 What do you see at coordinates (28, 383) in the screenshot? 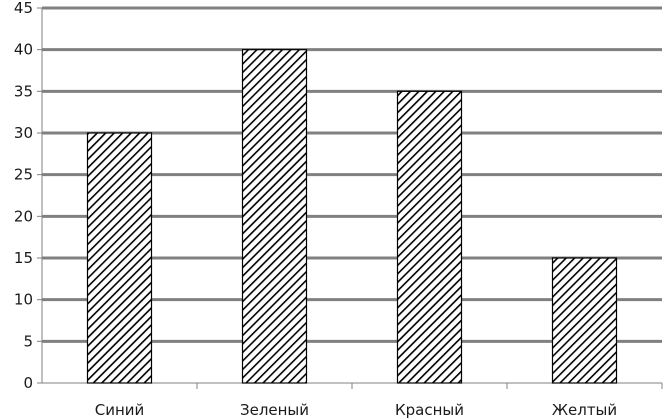
I see `y-tick-label: 0` at bounding box center [28, 383].